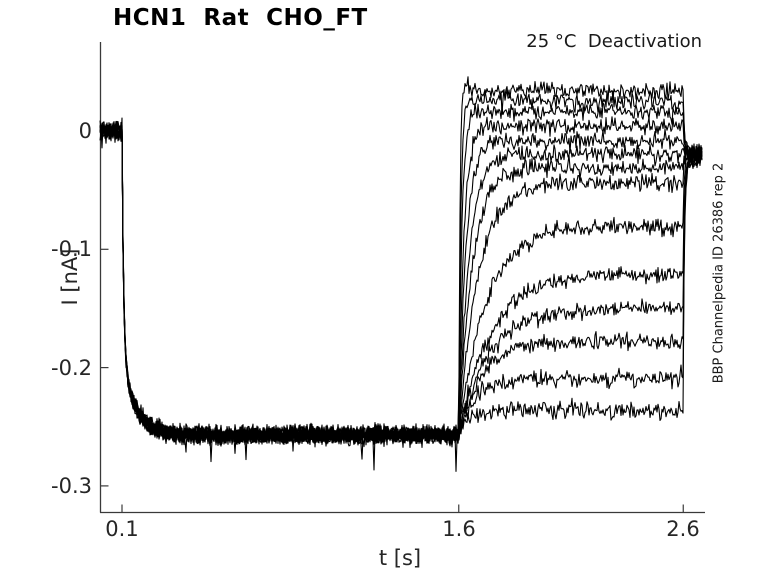  What do you see at coordinates (122, 529) in the screenshot?
I see `x-tick-label-0: 0.1` at bounding box center [122, 529].